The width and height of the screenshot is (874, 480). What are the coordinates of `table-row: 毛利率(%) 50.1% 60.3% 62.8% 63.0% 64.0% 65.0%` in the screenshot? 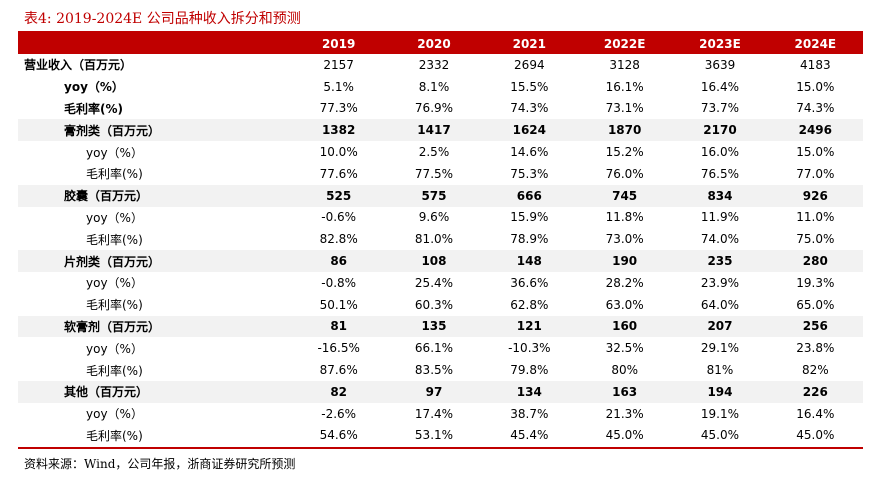 It's located at (440, 305).